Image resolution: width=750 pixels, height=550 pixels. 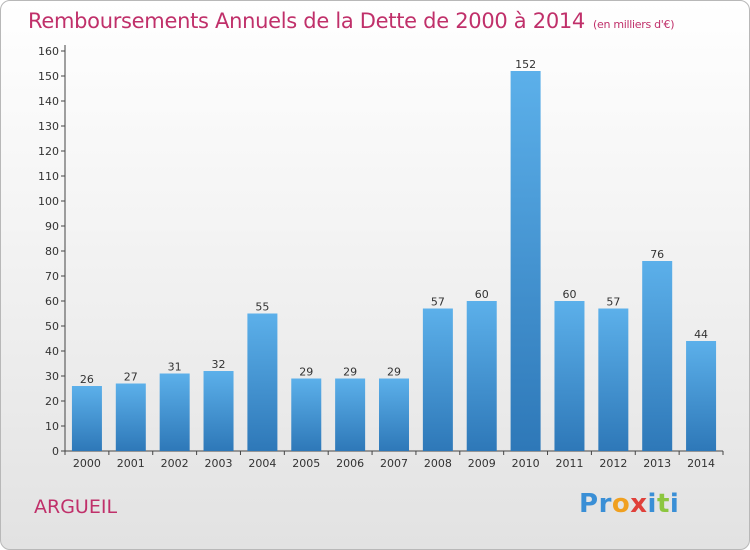 I want to click on y-tick-label: 90, so click(x=52, y=226).